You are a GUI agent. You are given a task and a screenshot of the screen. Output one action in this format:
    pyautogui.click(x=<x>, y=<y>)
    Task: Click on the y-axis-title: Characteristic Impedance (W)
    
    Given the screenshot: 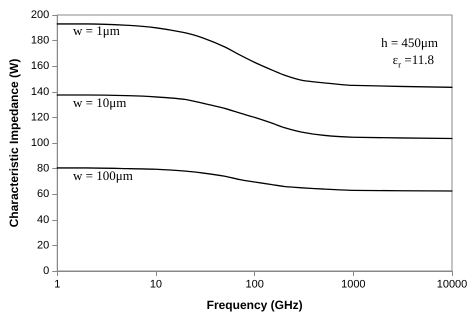 What is the action you would take?
    pyautogui.click(x=14, y=143)
    